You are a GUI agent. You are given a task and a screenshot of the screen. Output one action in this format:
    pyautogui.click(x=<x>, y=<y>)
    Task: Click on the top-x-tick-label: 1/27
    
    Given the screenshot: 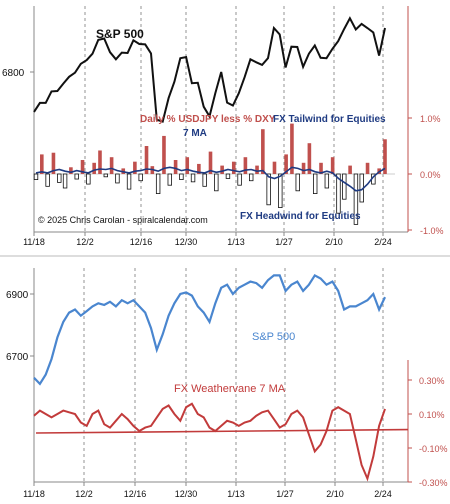 What is the action you would take?
    pyautogui.click(x=284, y=242)
    